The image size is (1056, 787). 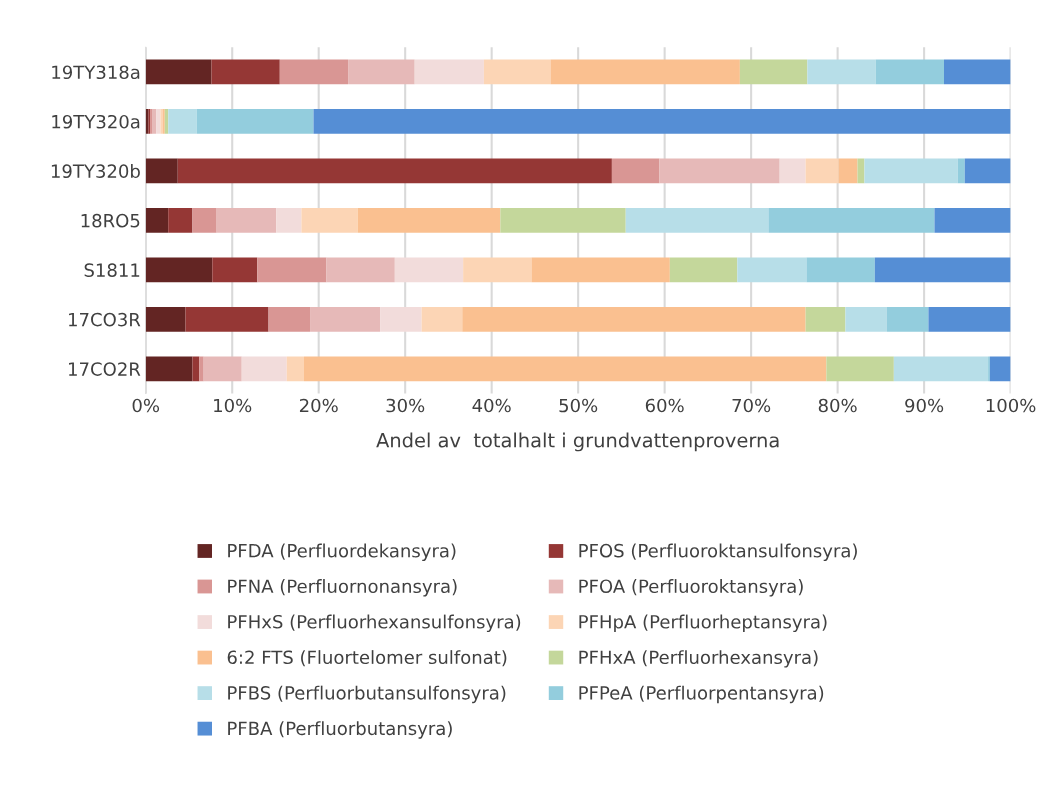 What do you see at coordinates (105, 369) in the screenshot?
I see `y-tick-label: 17CO2R` at bounding box center [105, 369].